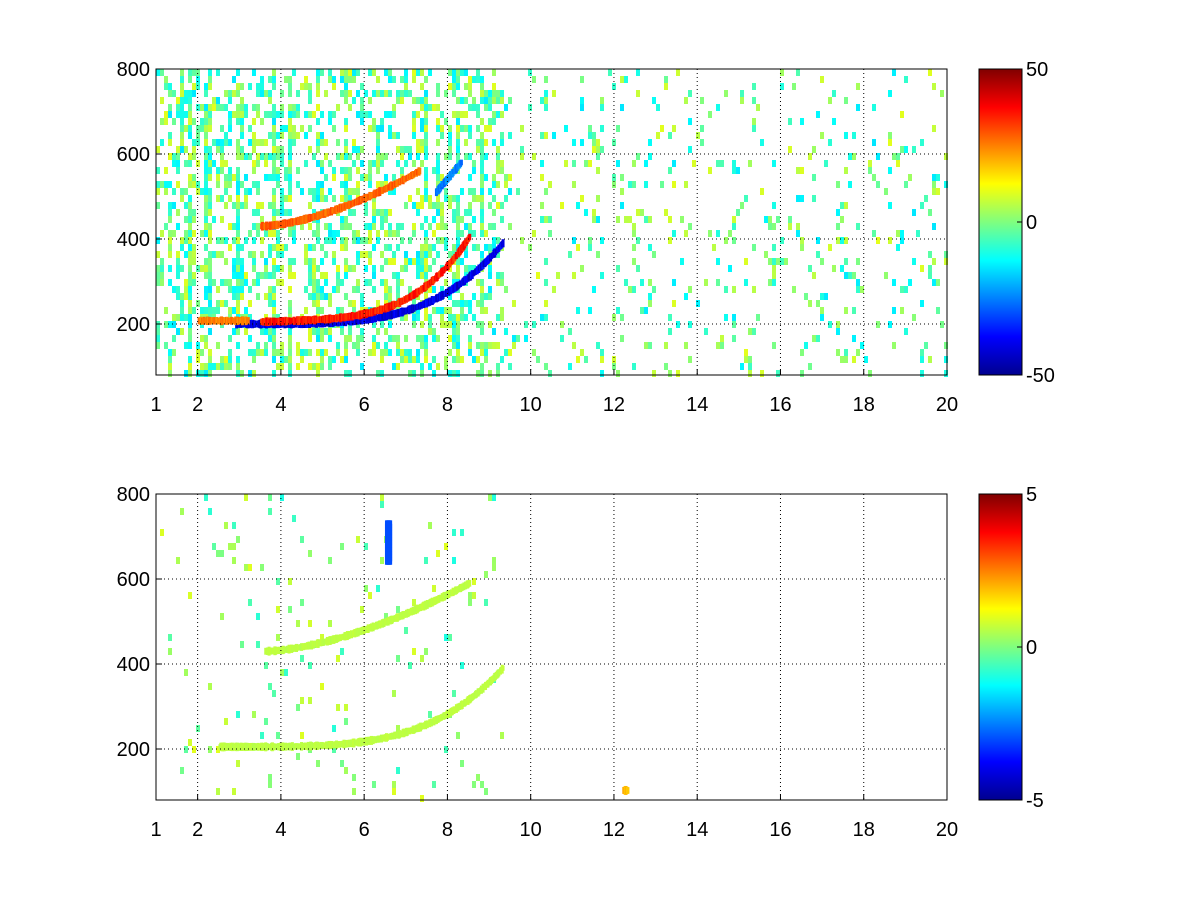  I want to click on colorbar-tick-label: -50, so click(1040, 376).